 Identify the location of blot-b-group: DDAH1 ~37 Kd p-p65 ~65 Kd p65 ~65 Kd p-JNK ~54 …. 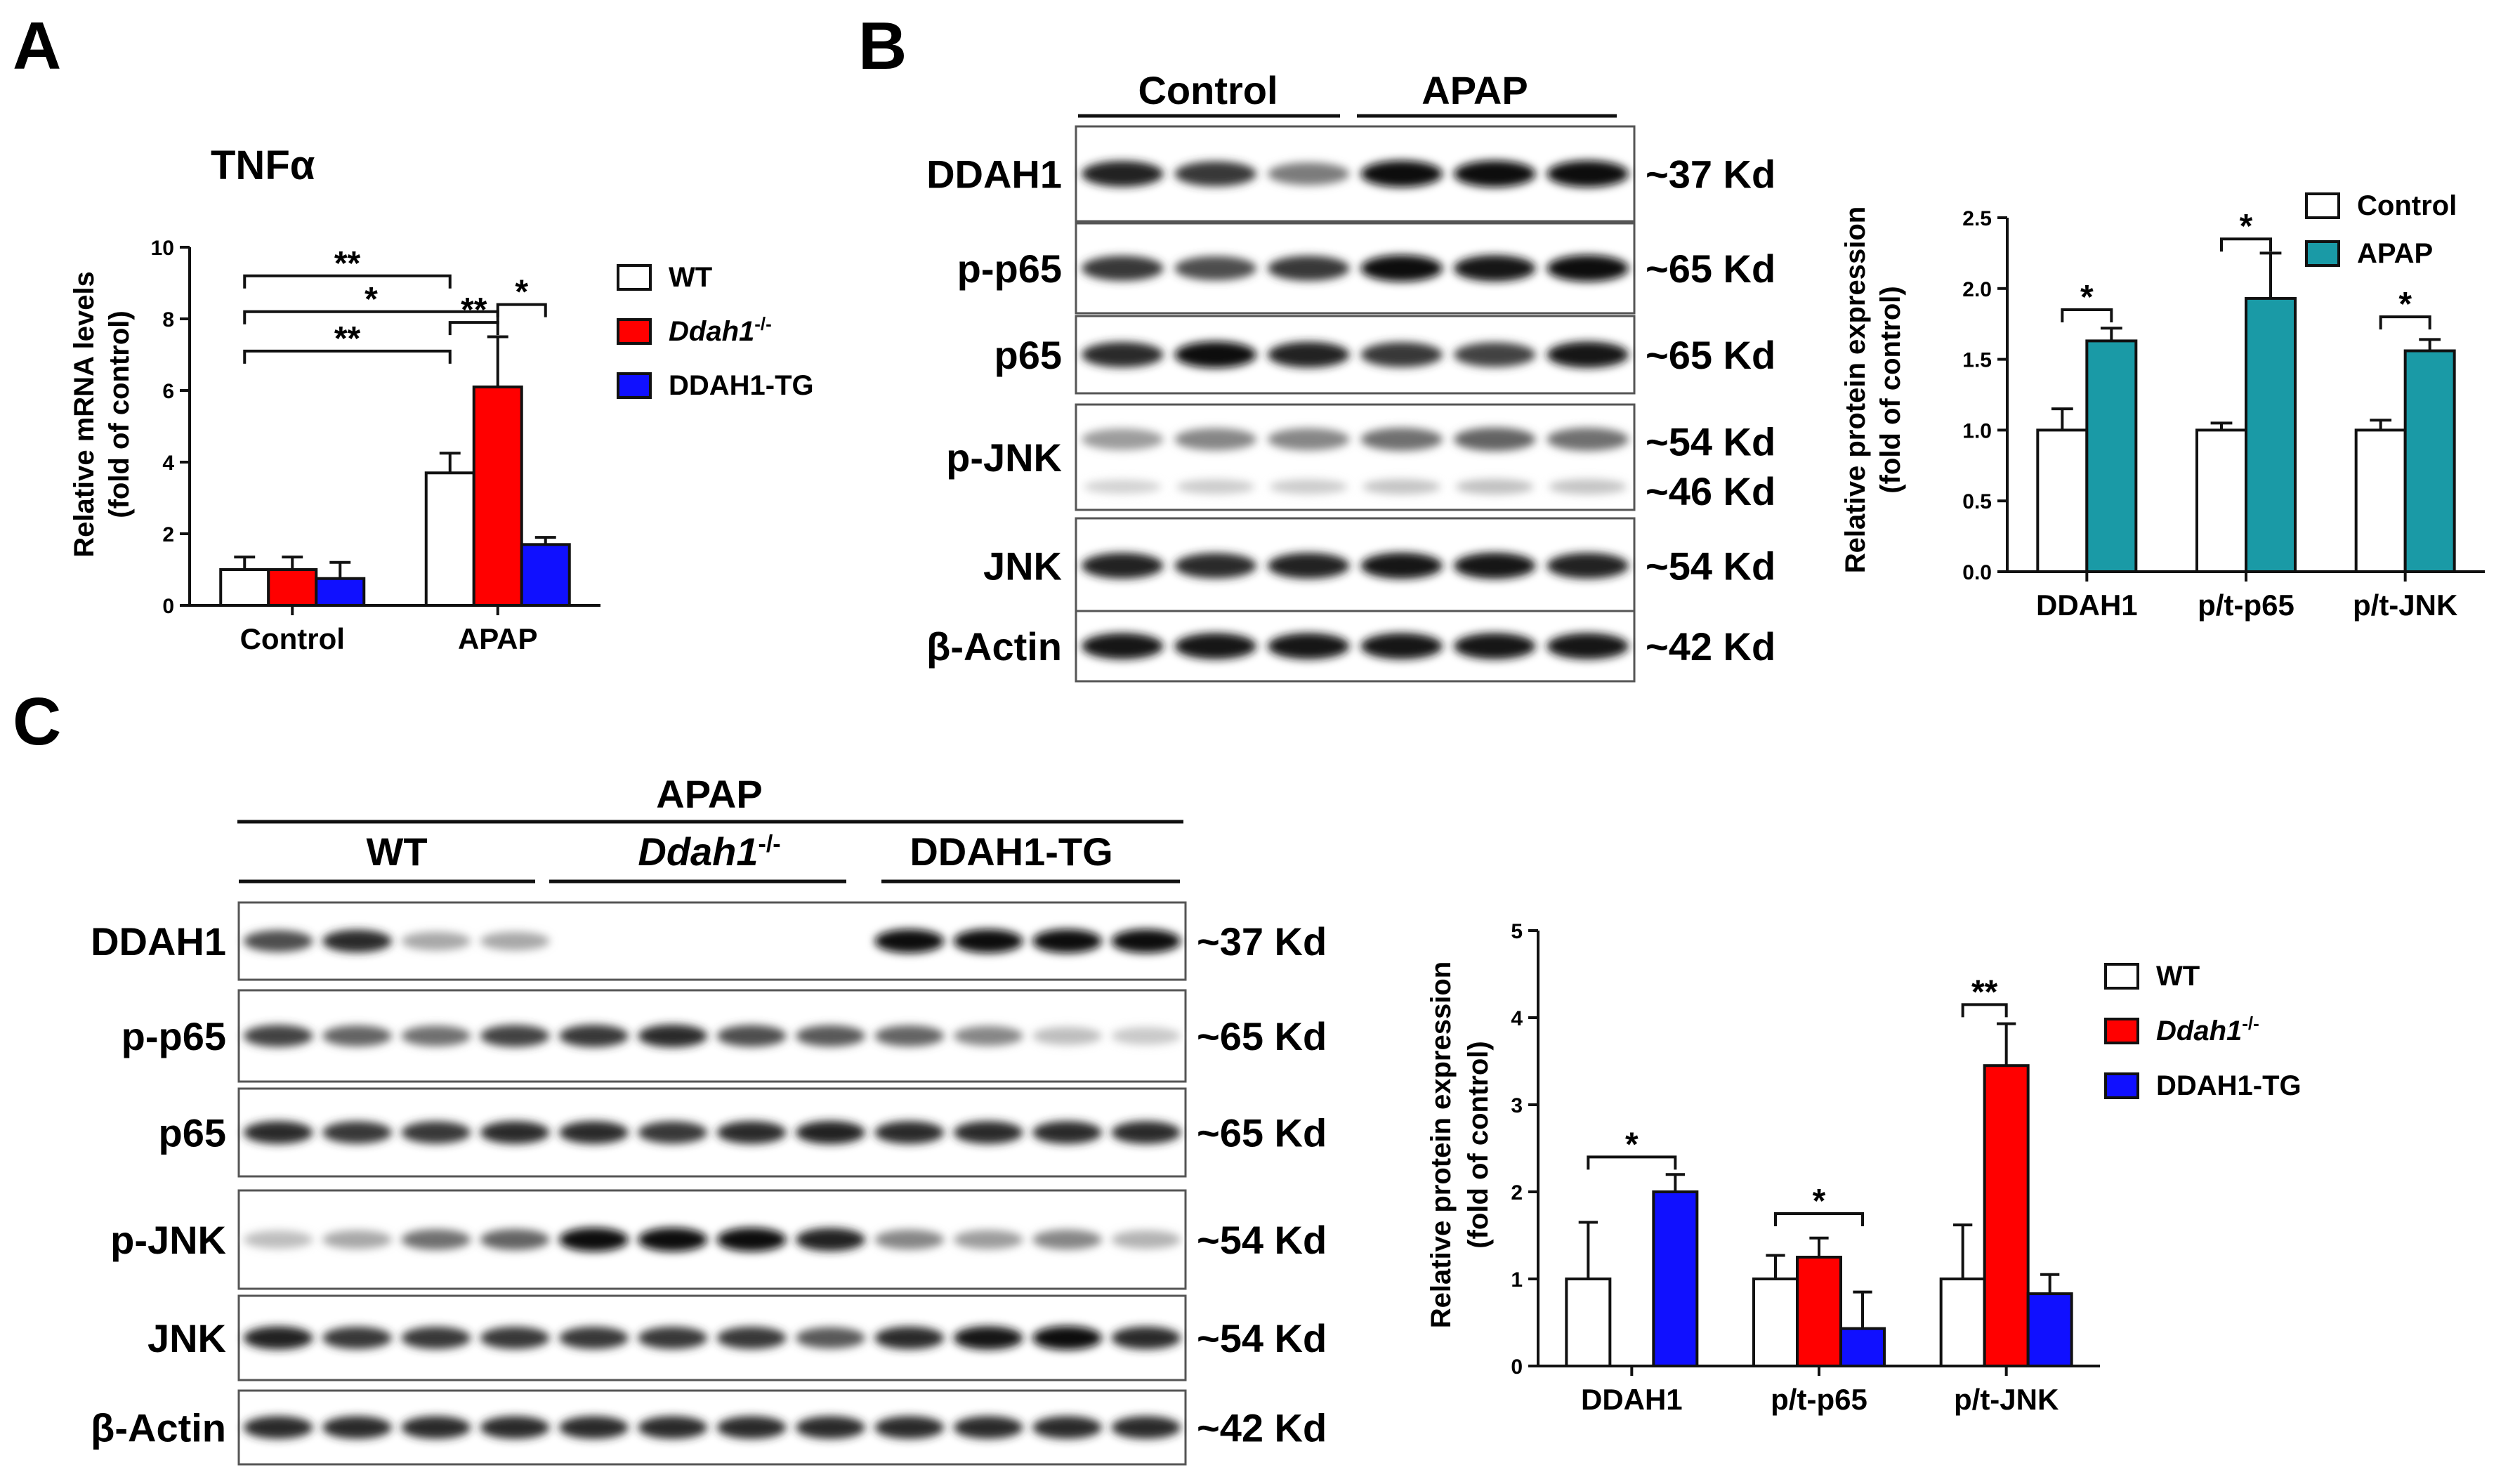
(1350, 404).